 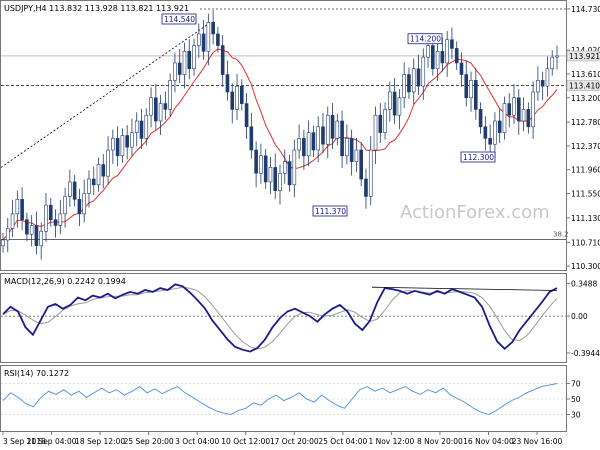 I want to click on price-y-tick-label: 112.370, so click(x=585, y=146).